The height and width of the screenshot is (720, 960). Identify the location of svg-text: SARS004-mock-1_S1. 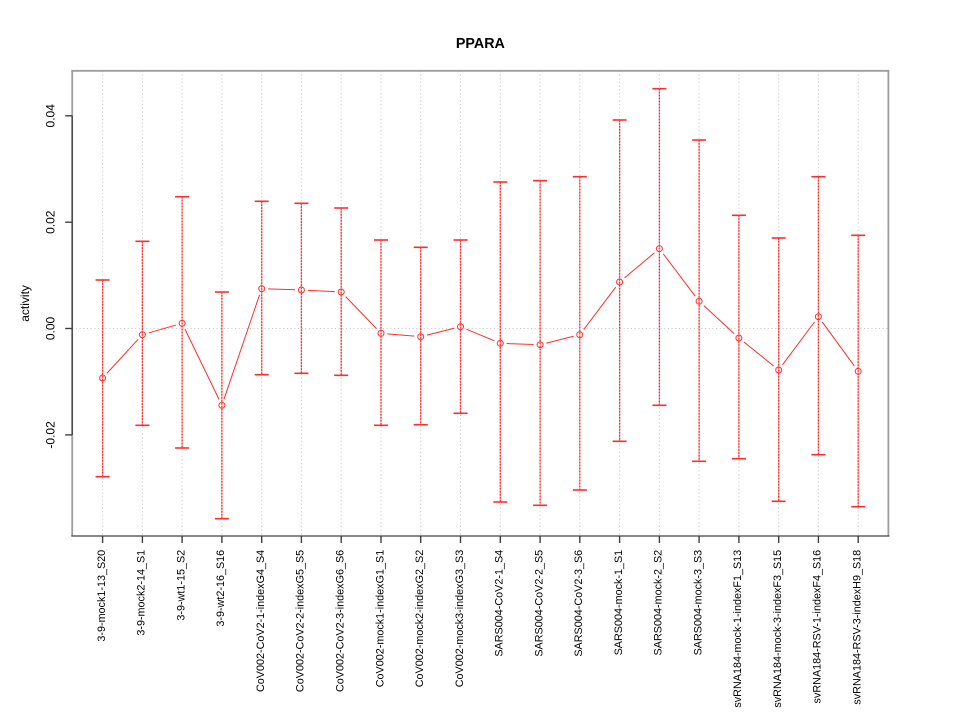
(619, 603).